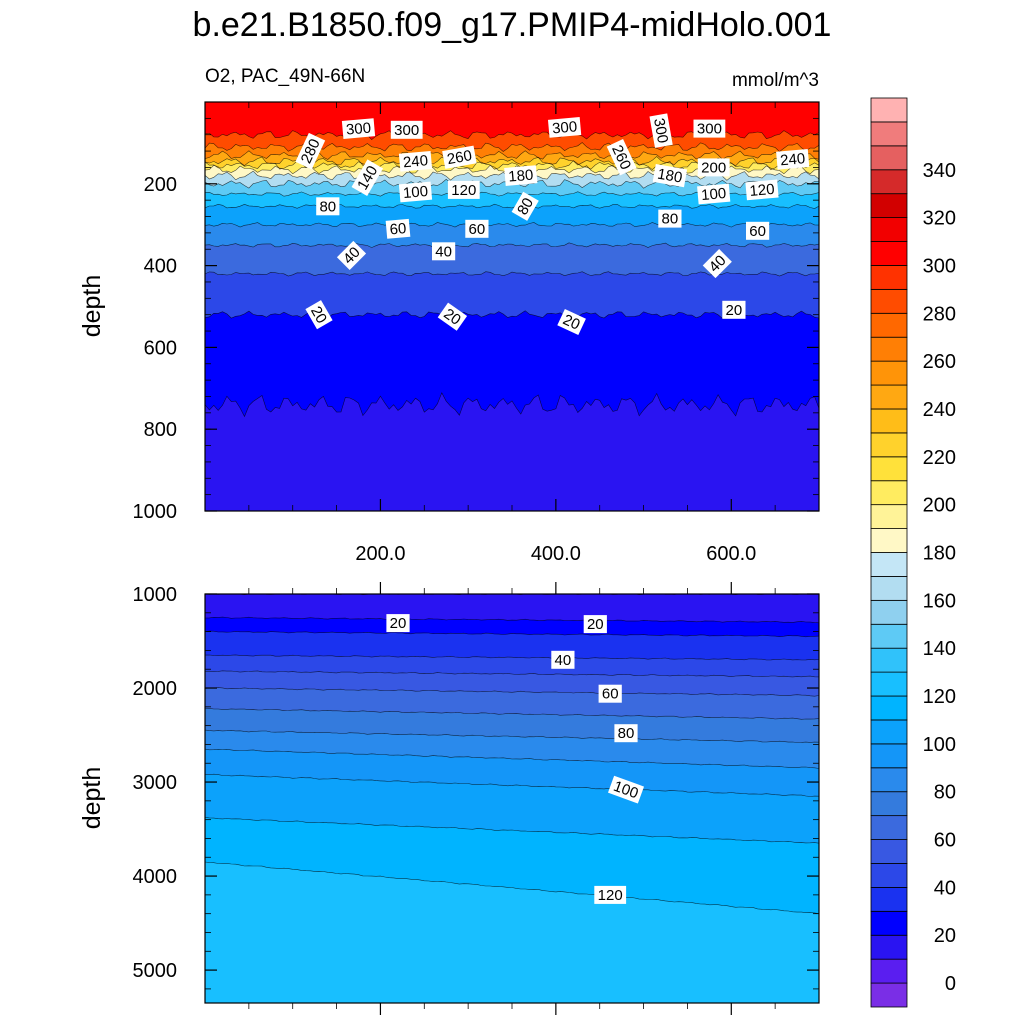 The image size is (1024, 1024). I want to click on top-y-tick-label: 1000, so click(155, 512).